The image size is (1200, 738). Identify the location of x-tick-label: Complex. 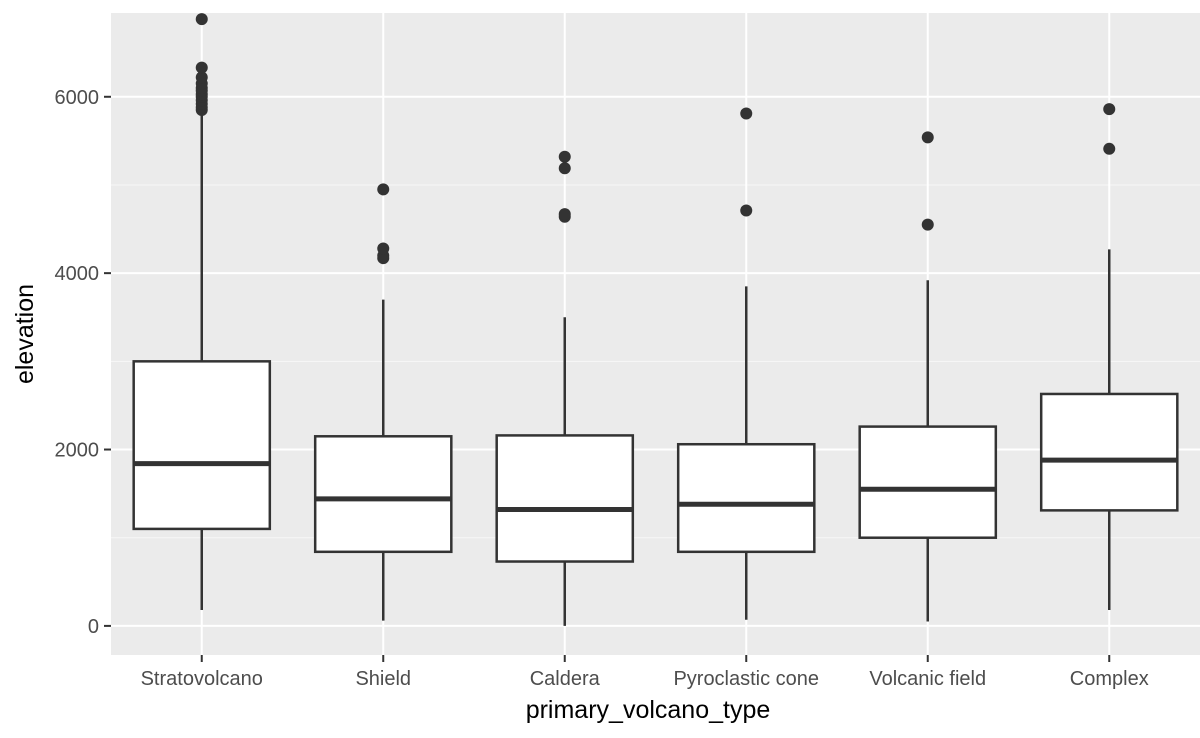
(1109, 679).